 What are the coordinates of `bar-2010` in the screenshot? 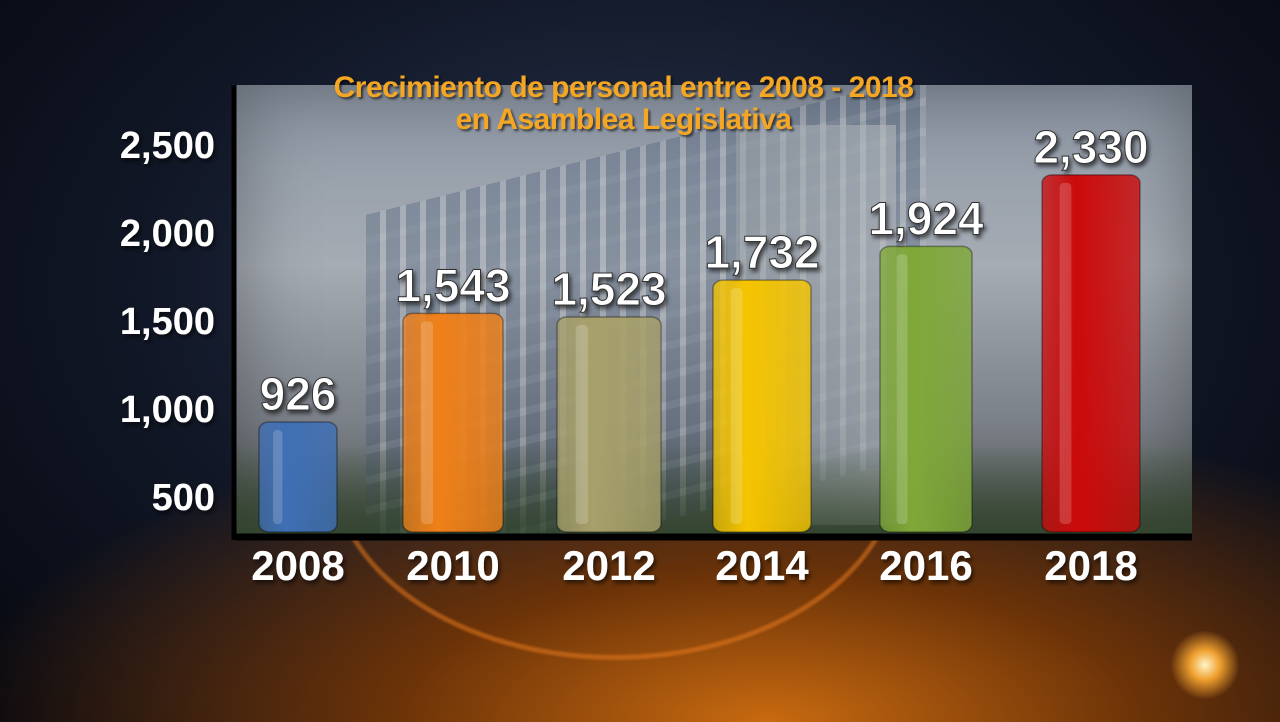 It's located at (453, 422).